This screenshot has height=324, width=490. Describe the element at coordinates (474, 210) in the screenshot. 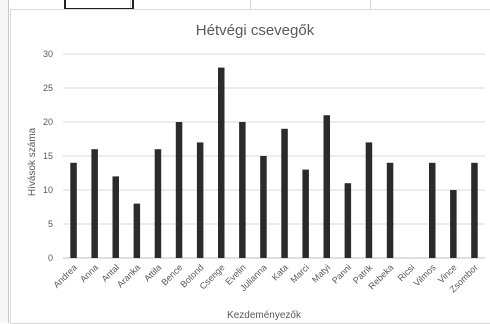

I see `bar-zsombor` at that location.